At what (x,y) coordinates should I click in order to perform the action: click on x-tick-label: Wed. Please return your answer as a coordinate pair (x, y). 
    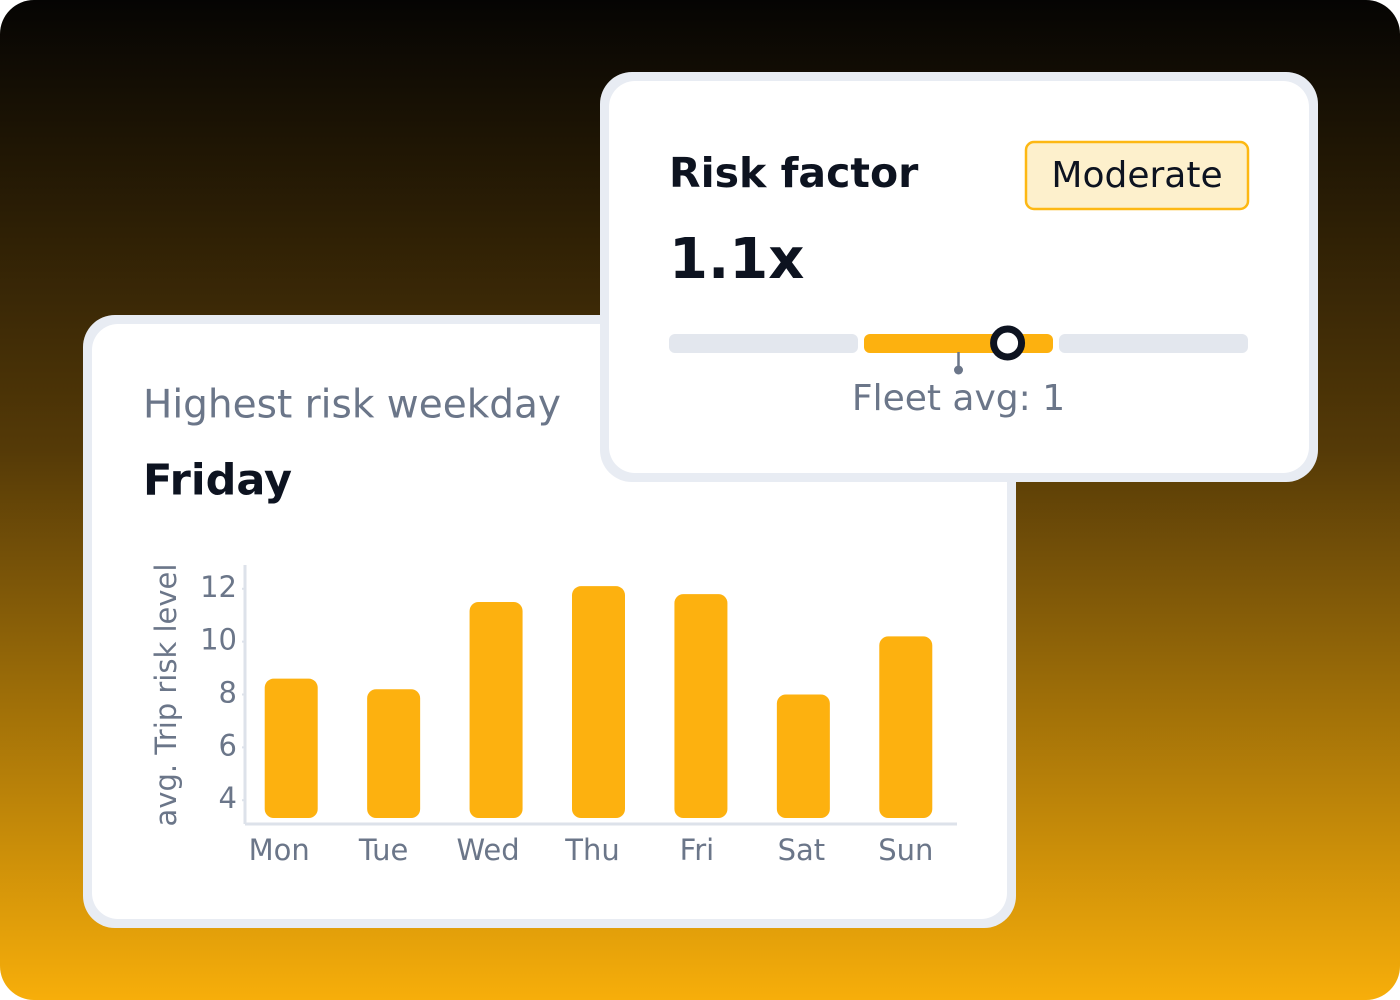
    Looking at the image, I should click on (487, 850).